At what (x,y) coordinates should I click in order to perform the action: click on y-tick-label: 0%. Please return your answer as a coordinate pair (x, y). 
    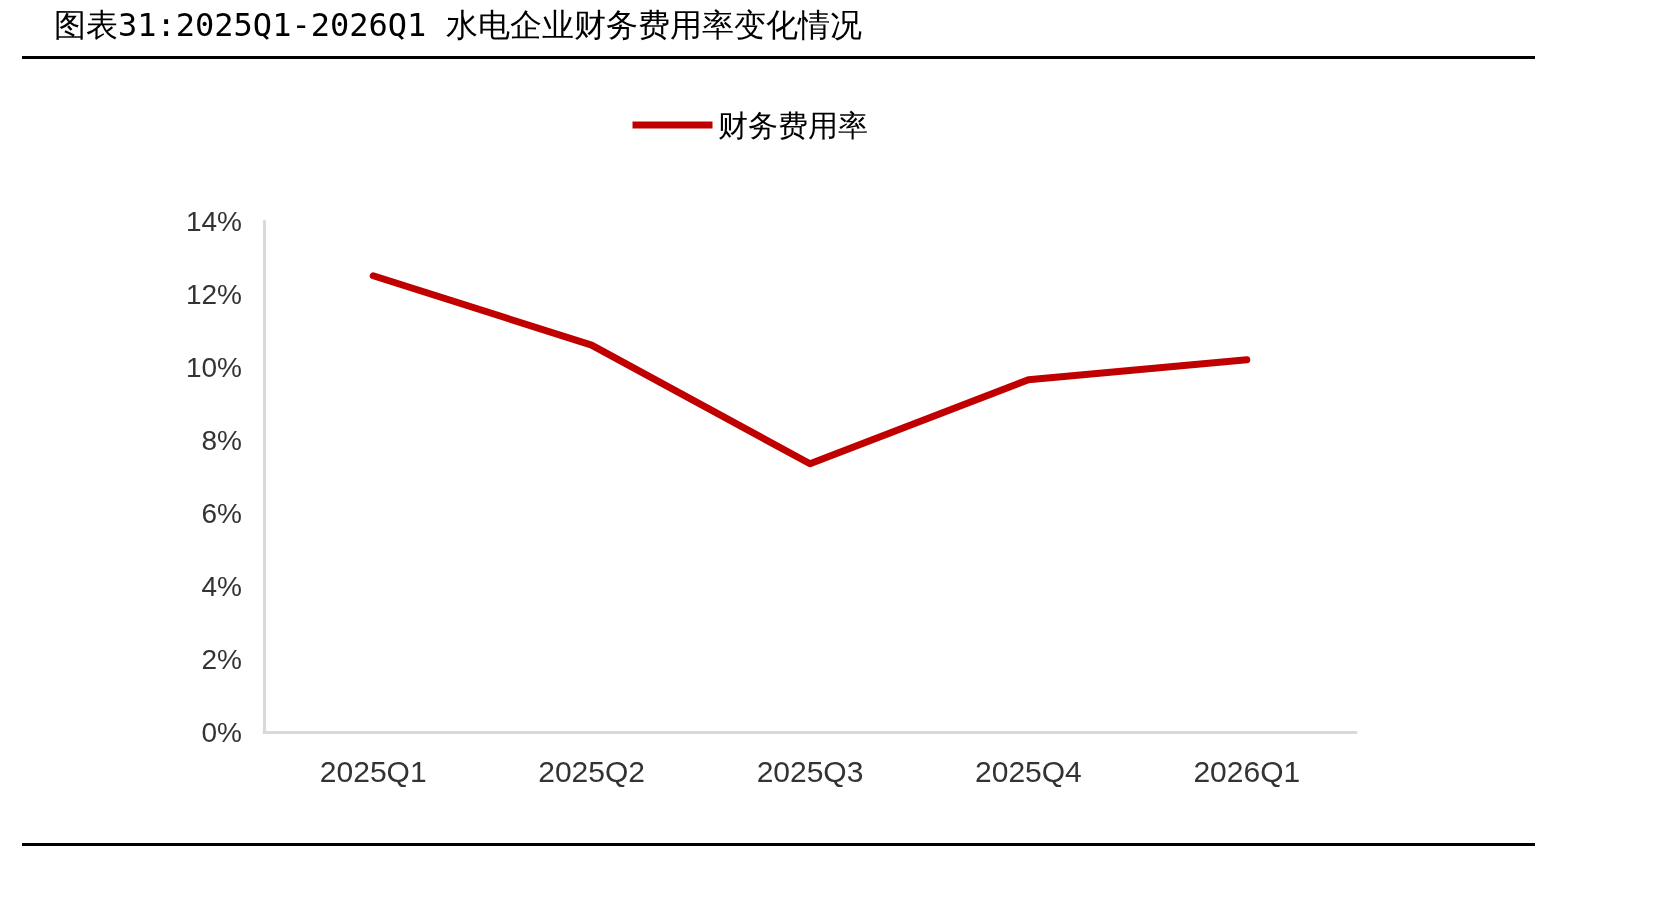
    Looking at the image, I should click on (221, 732).